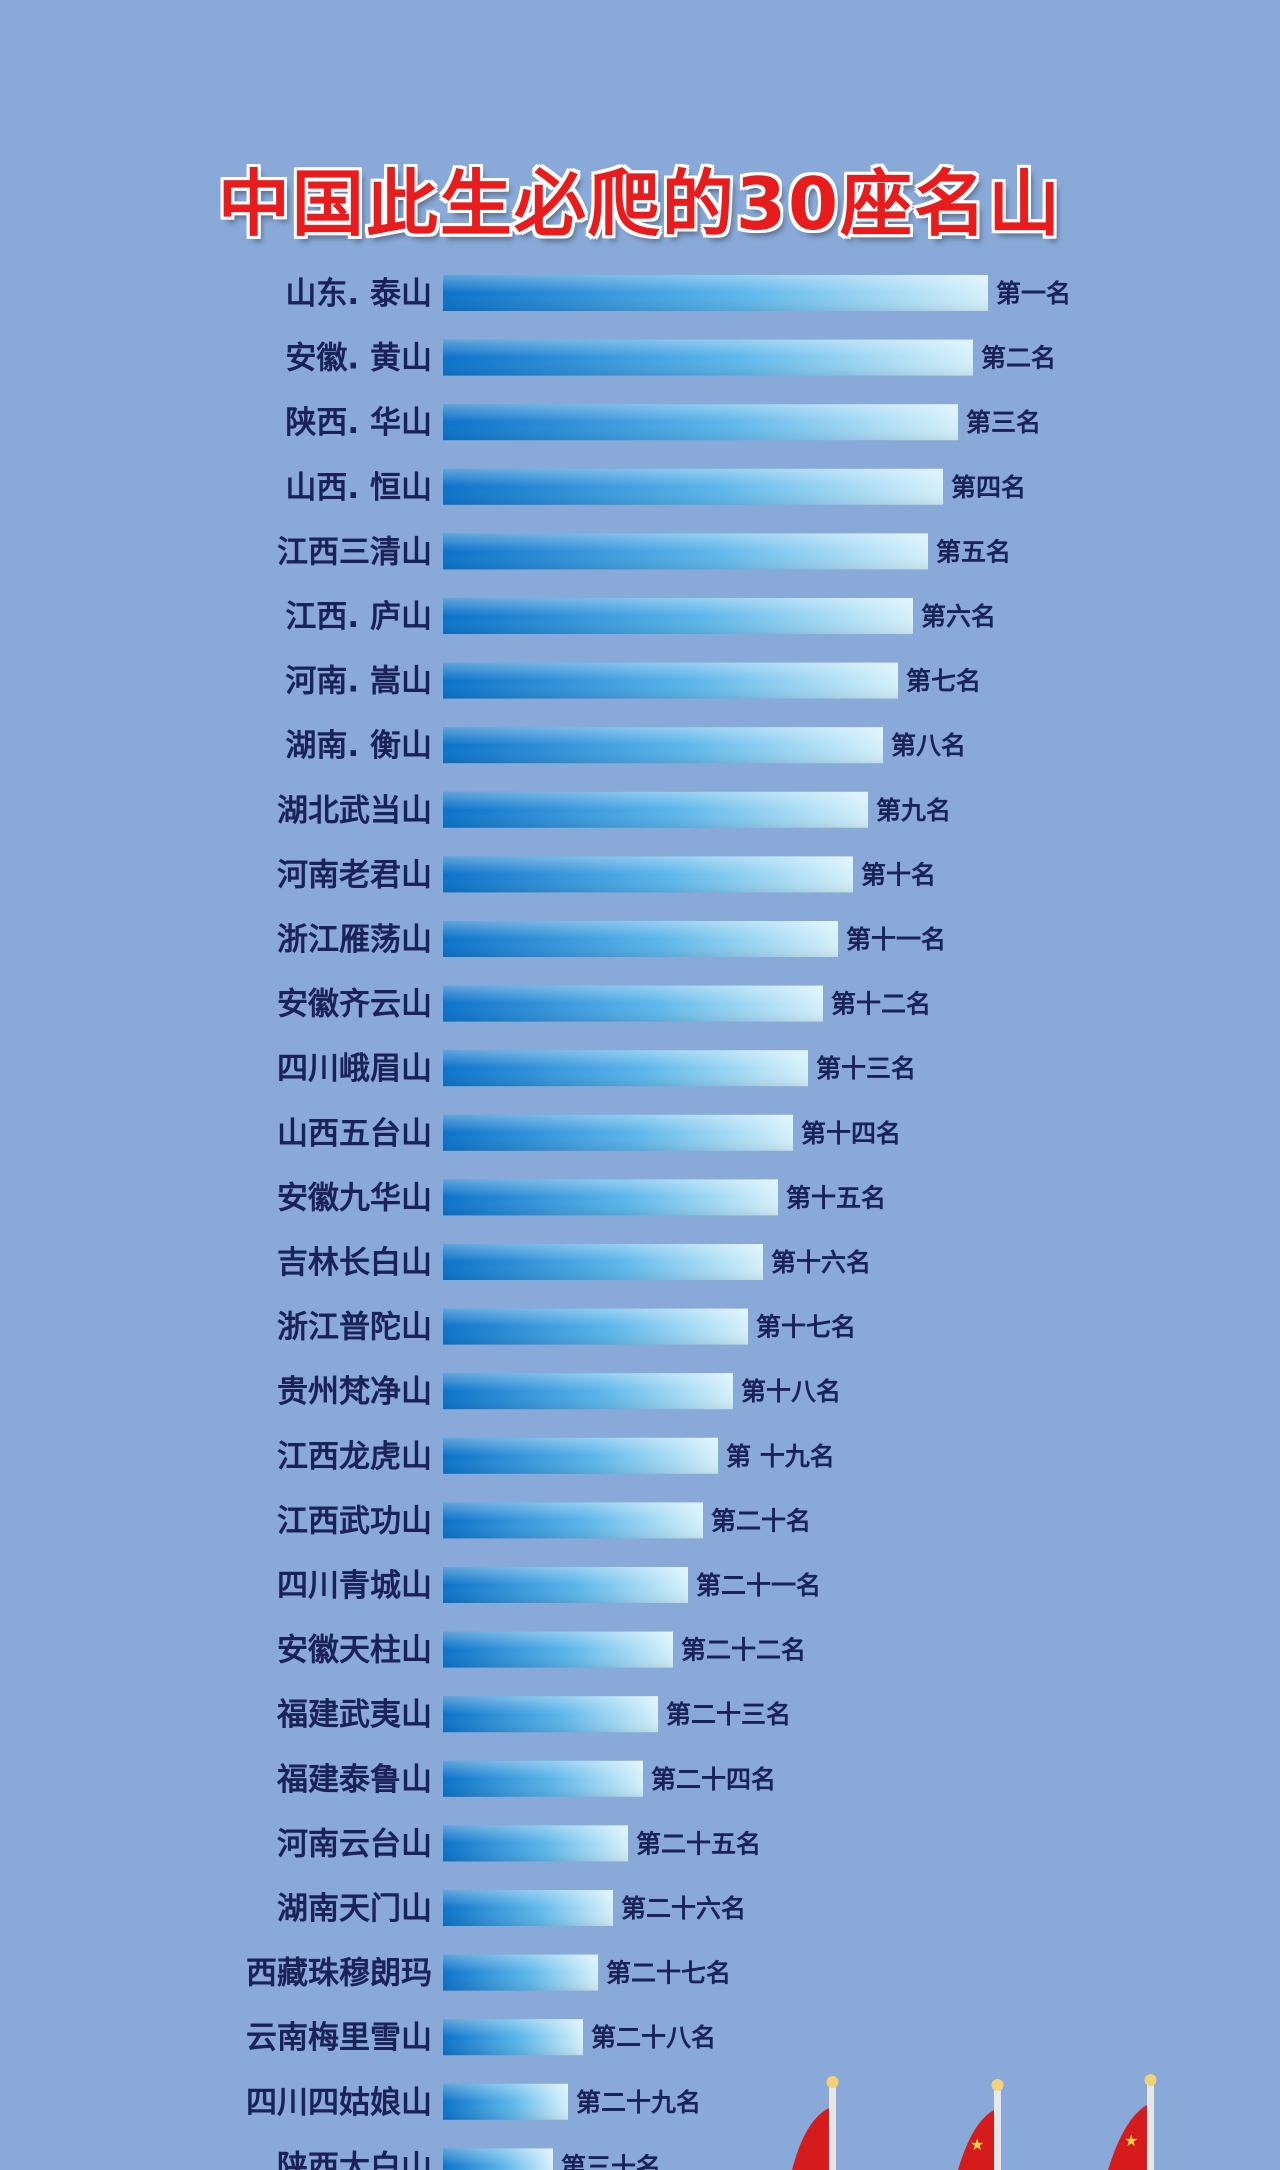 This screenshot has height=2170, width=1280. I want to click on rank-label: 第二十名, so click(761, 1520).